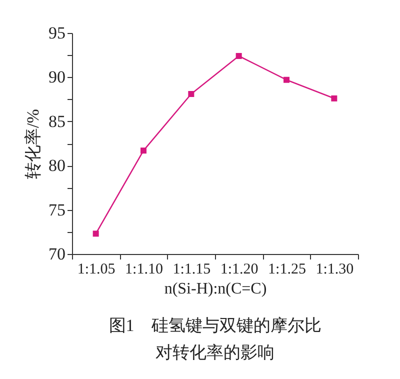  What do you see at coordinates (239, 270) in the screenshot?
I see `x-tick-label: 1:1.20` at bounding box center [239, 270].